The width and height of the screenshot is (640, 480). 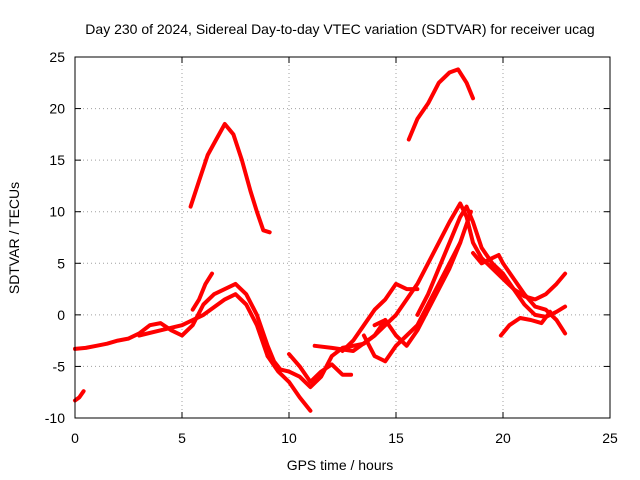 I want to click on x-axis-label: GPS time / hours, so click(x=340, y=465).